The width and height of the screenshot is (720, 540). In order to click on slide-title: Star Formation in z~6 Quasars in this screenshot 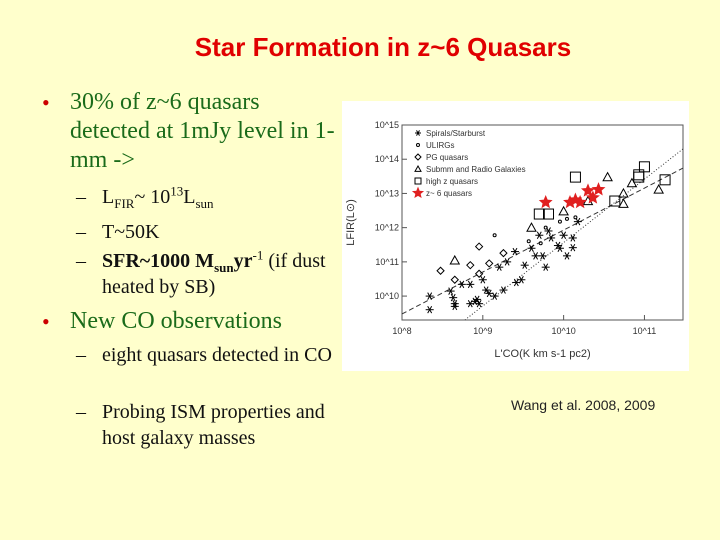, I will do `click(383, 47)`.